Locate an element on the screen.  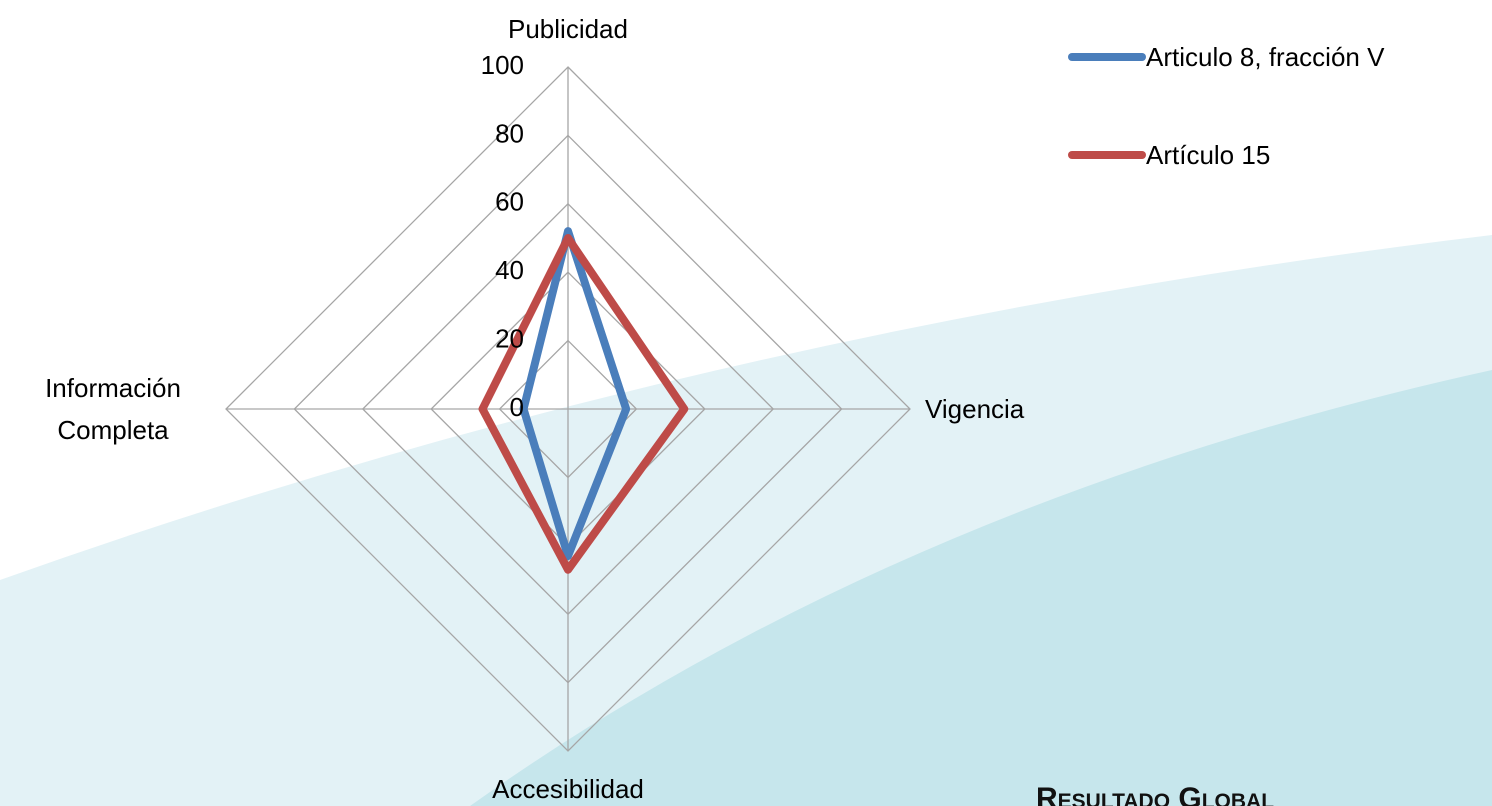
tick-label: 60 is located at coordinates (509, 202).